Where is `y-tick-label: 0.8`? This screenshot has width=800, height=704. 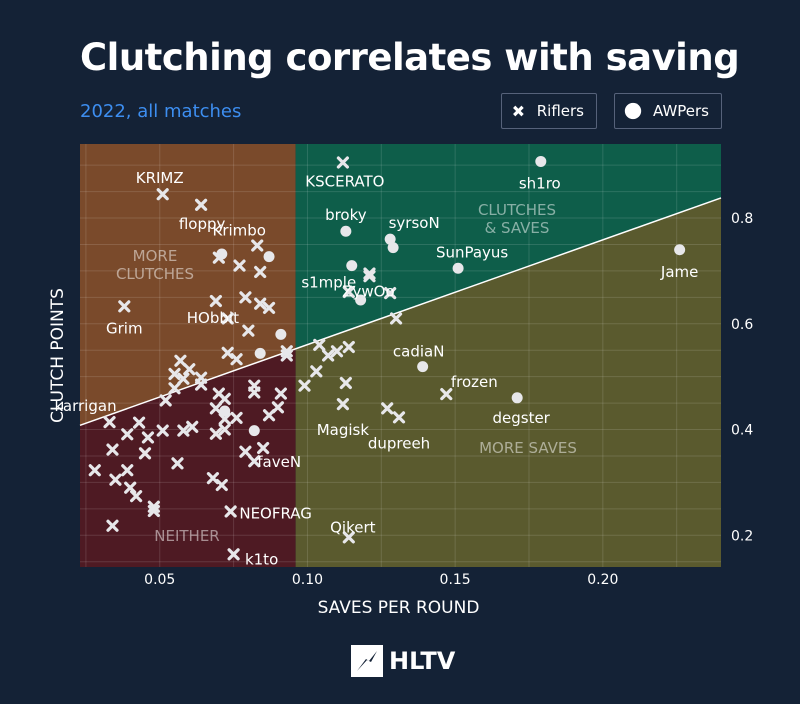
y-tick-label: 0.8 is located at coordinates (742, 219).